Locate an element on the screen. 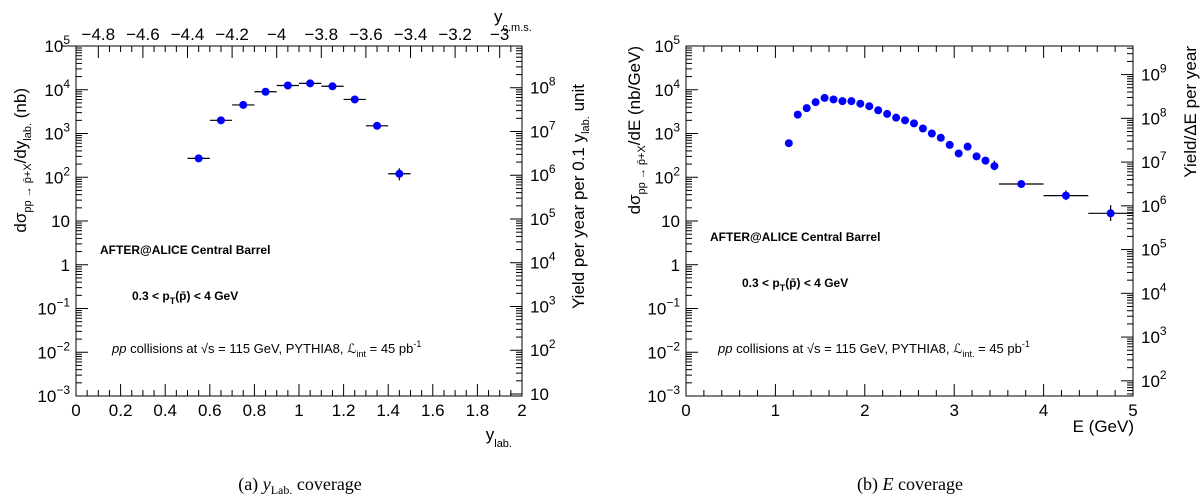  top-tick-label: −4.8 is located at coordinates (99, 34).